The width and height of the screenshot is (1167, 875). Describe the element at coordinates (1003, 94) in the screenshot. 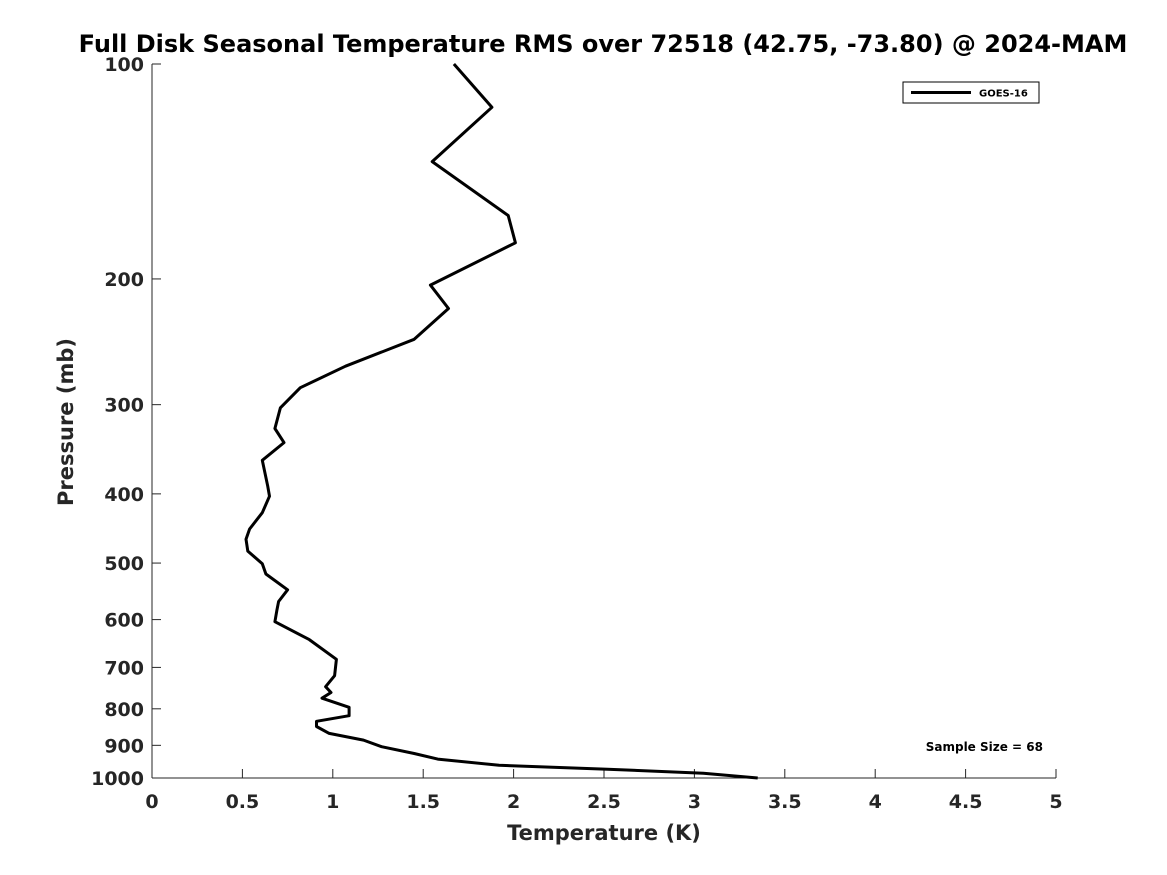

I see `legend-label: GOES-16` at that location.